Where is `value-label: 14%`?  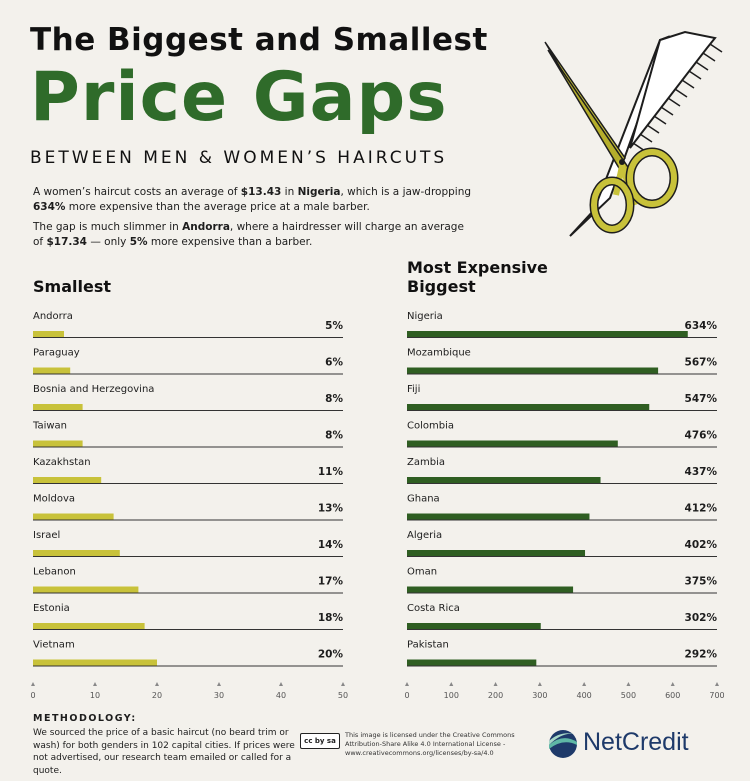
value-label: 14% is located at coordinates (331, 545).